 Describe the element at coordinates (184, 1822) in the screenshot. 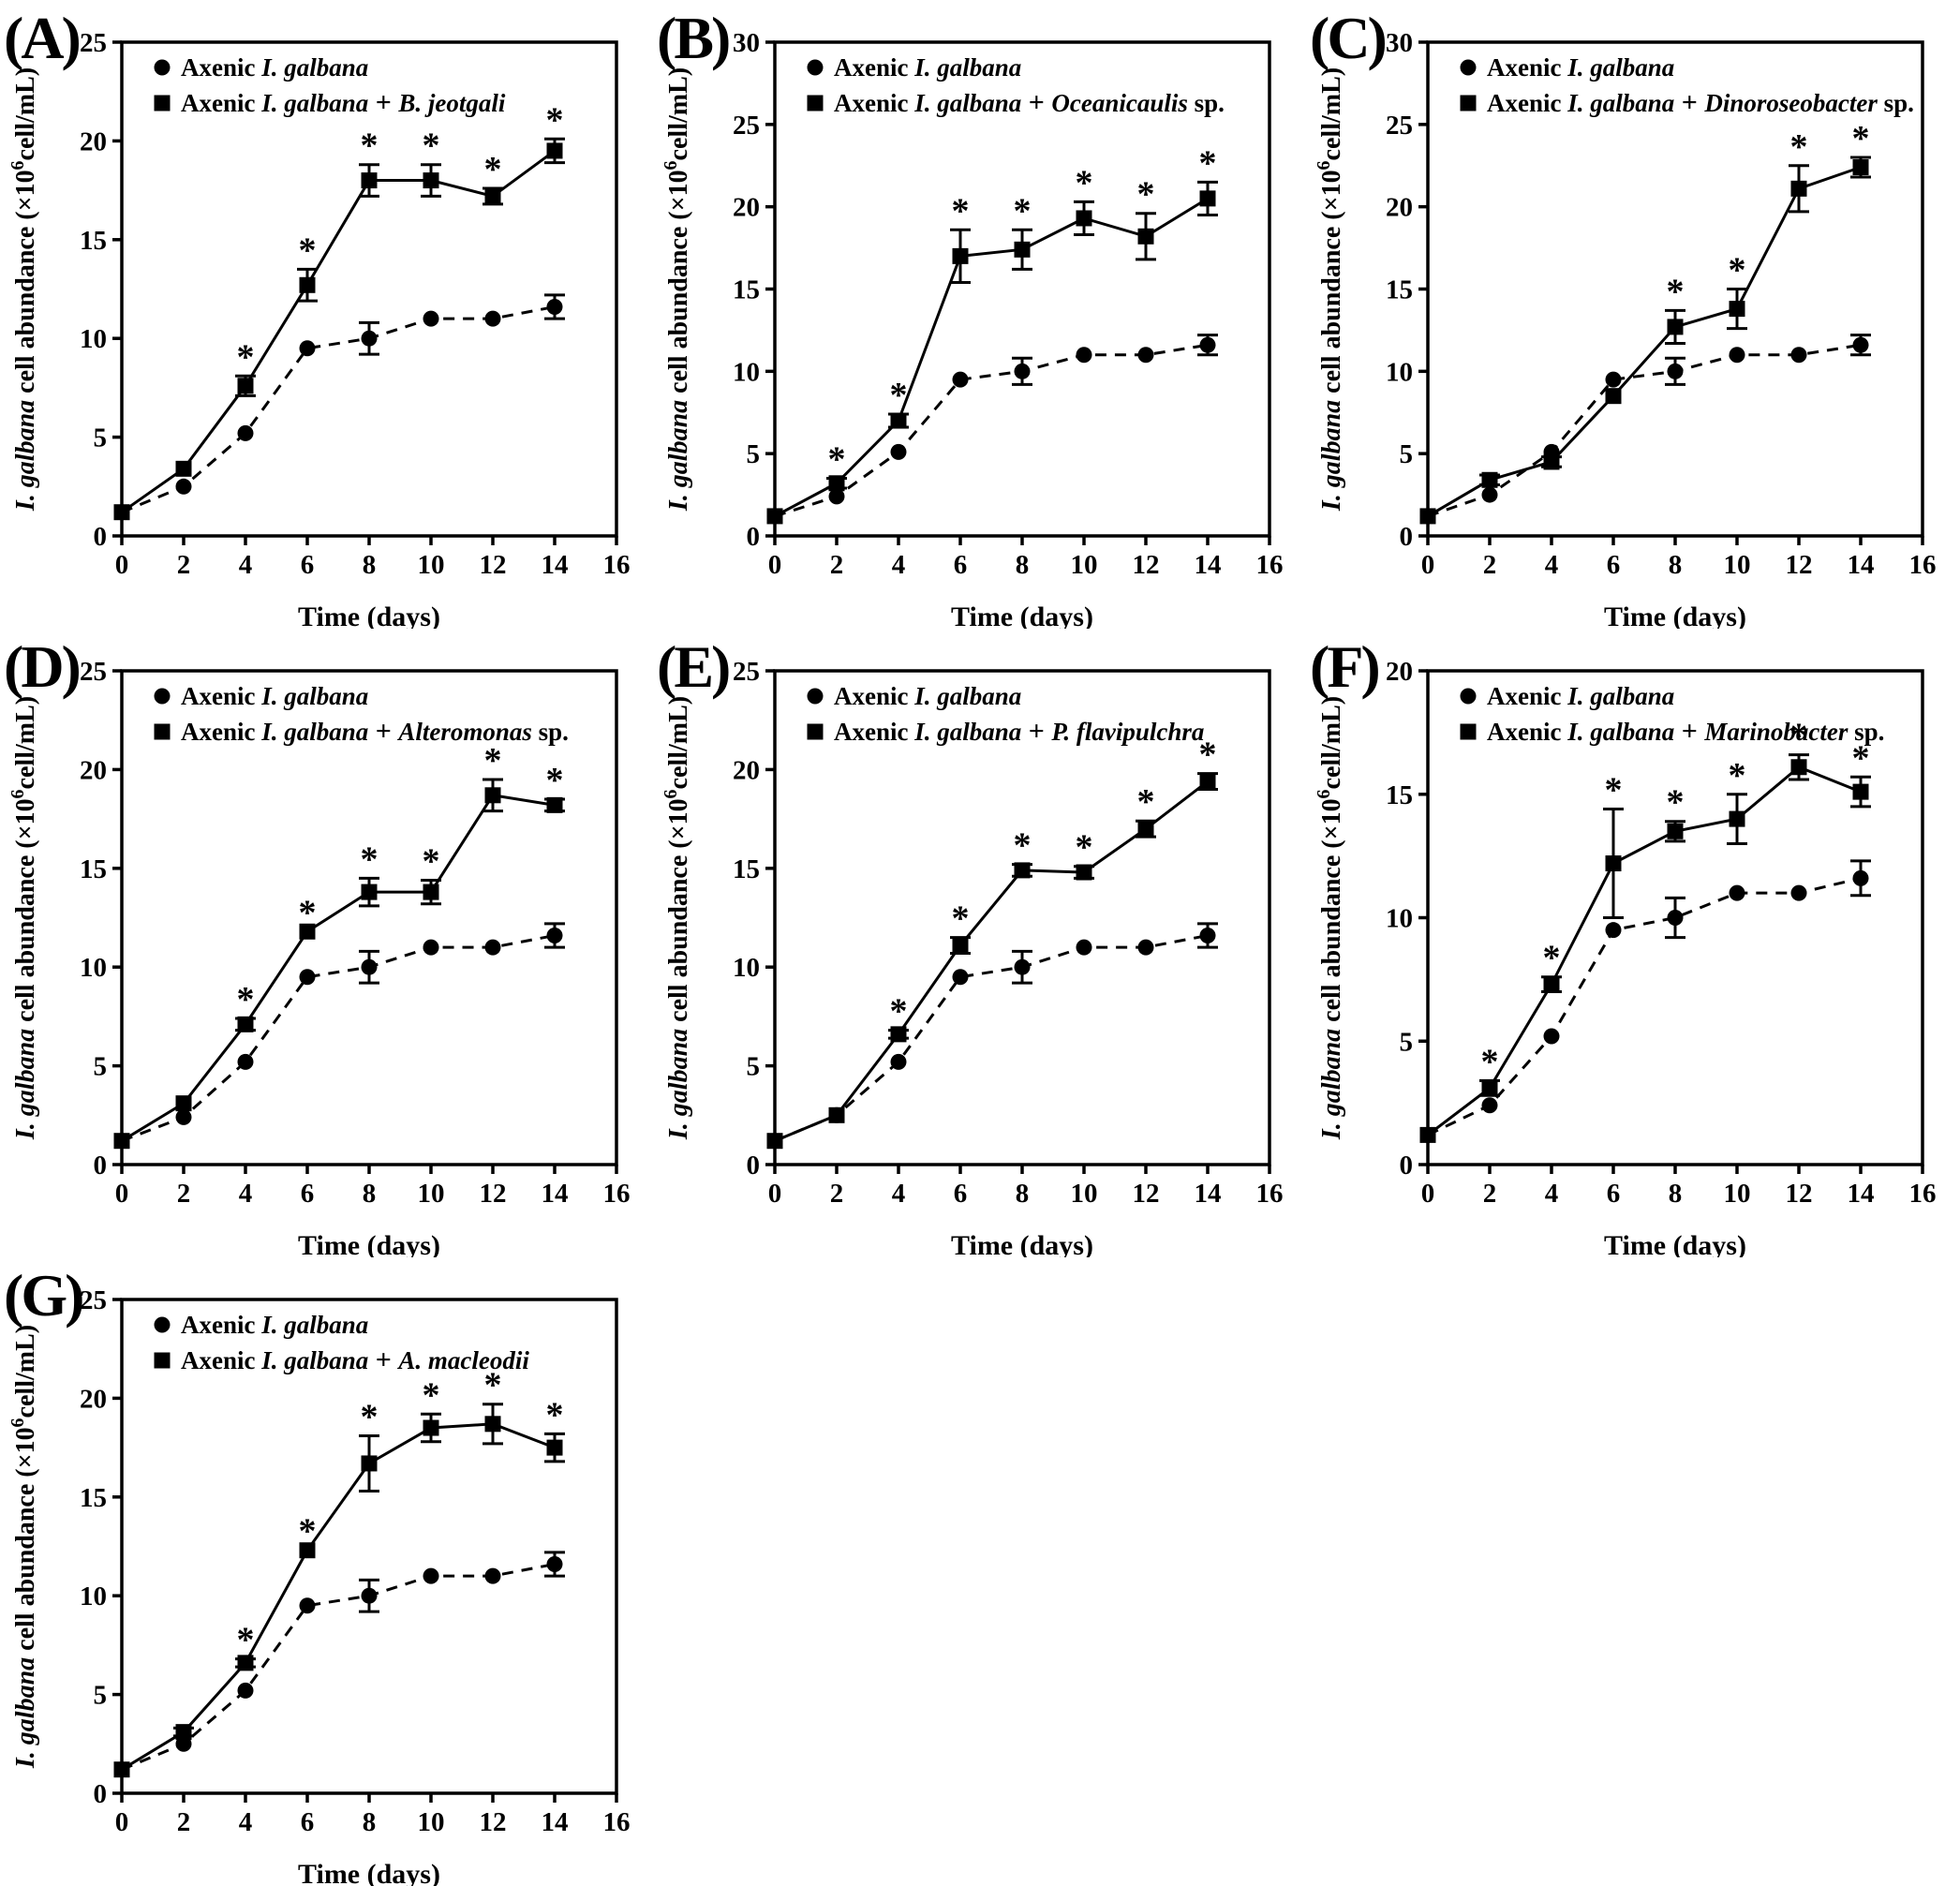

I see `x-tick-label: 2` at that location.